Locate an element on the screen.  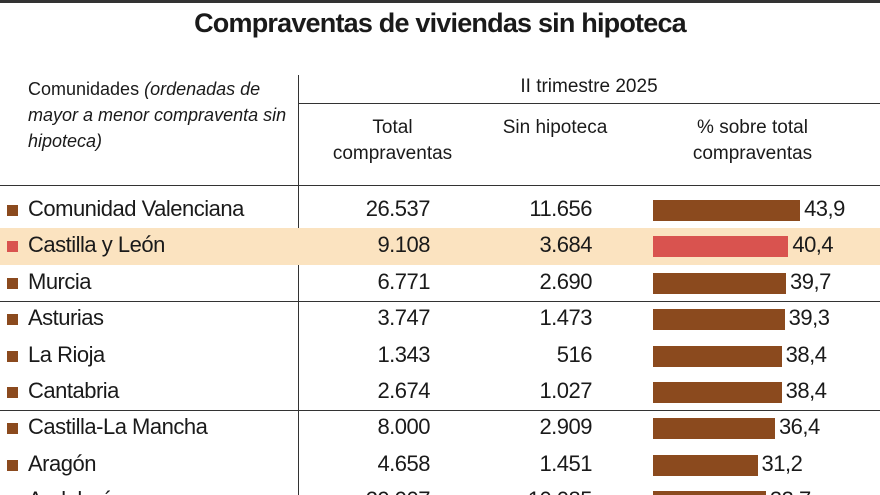
sin-hipoteca: 1.027 is located at coordinates (565, 390).